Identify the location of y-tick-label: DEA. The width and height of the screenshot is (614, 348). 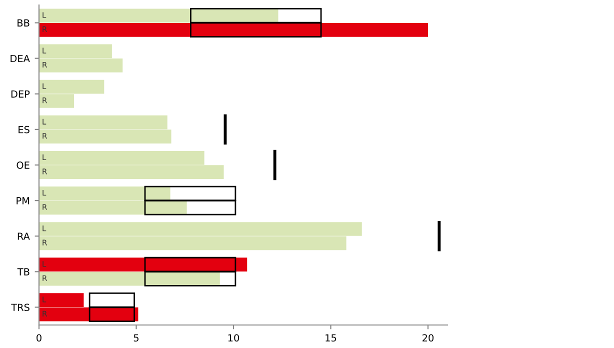
(20, 58).